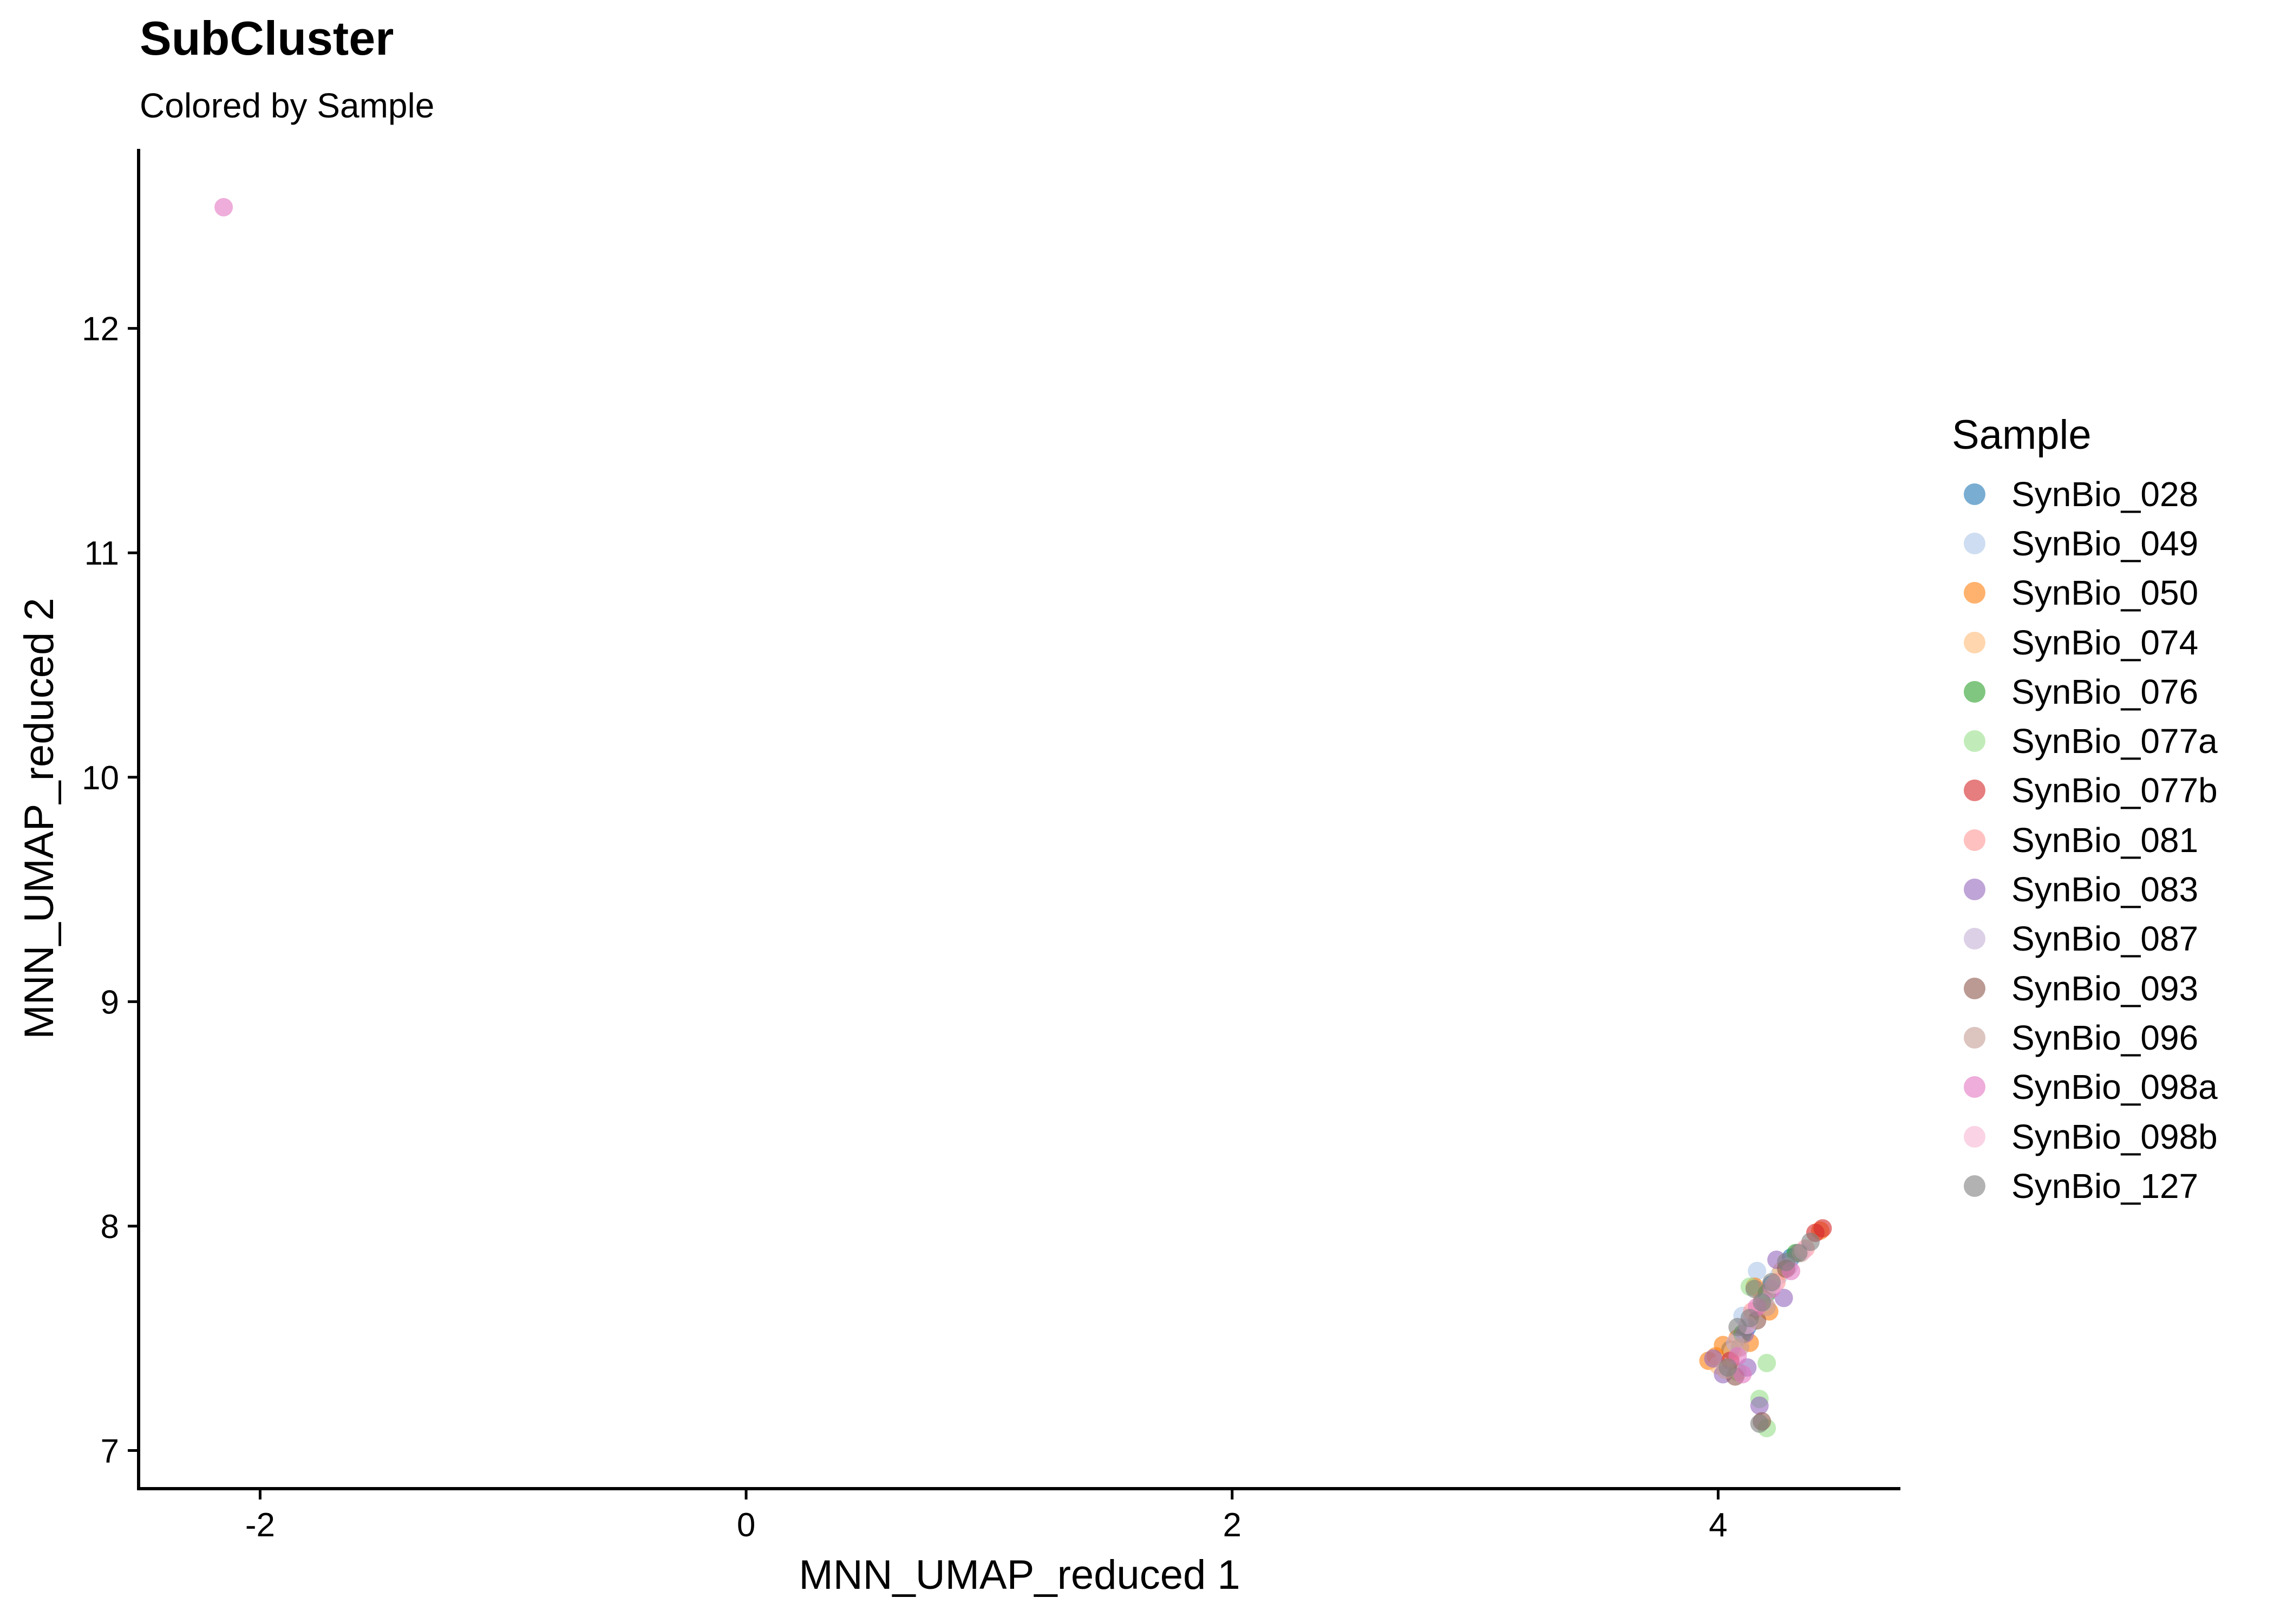 The width and height of the screenshot is (2274, 1624). I want to click on legend-label: SynBio_127, so click(2105, 1186).